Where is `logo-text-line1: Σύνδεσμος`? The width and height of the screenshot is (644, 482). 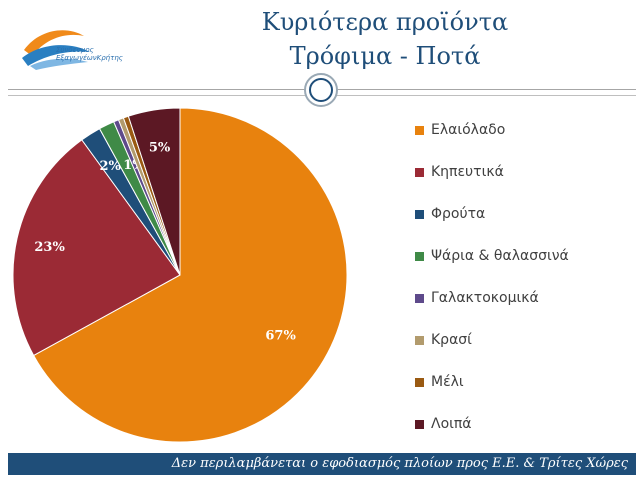 logo-text-line1: Σύνδεσμος is located at coordinates (75, 50).